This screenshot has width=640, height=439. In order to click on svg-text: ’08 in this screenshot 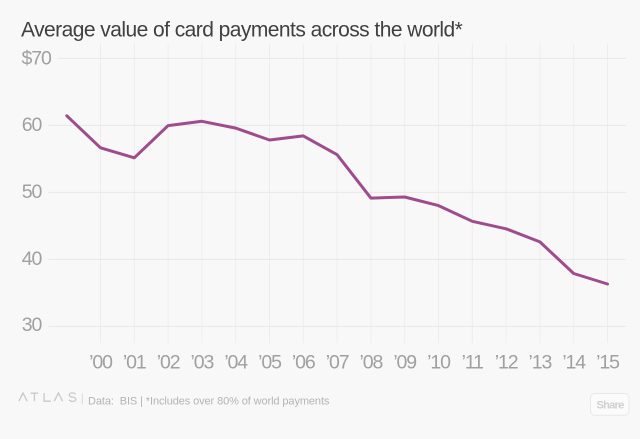, I will do `click(371, 362)`.